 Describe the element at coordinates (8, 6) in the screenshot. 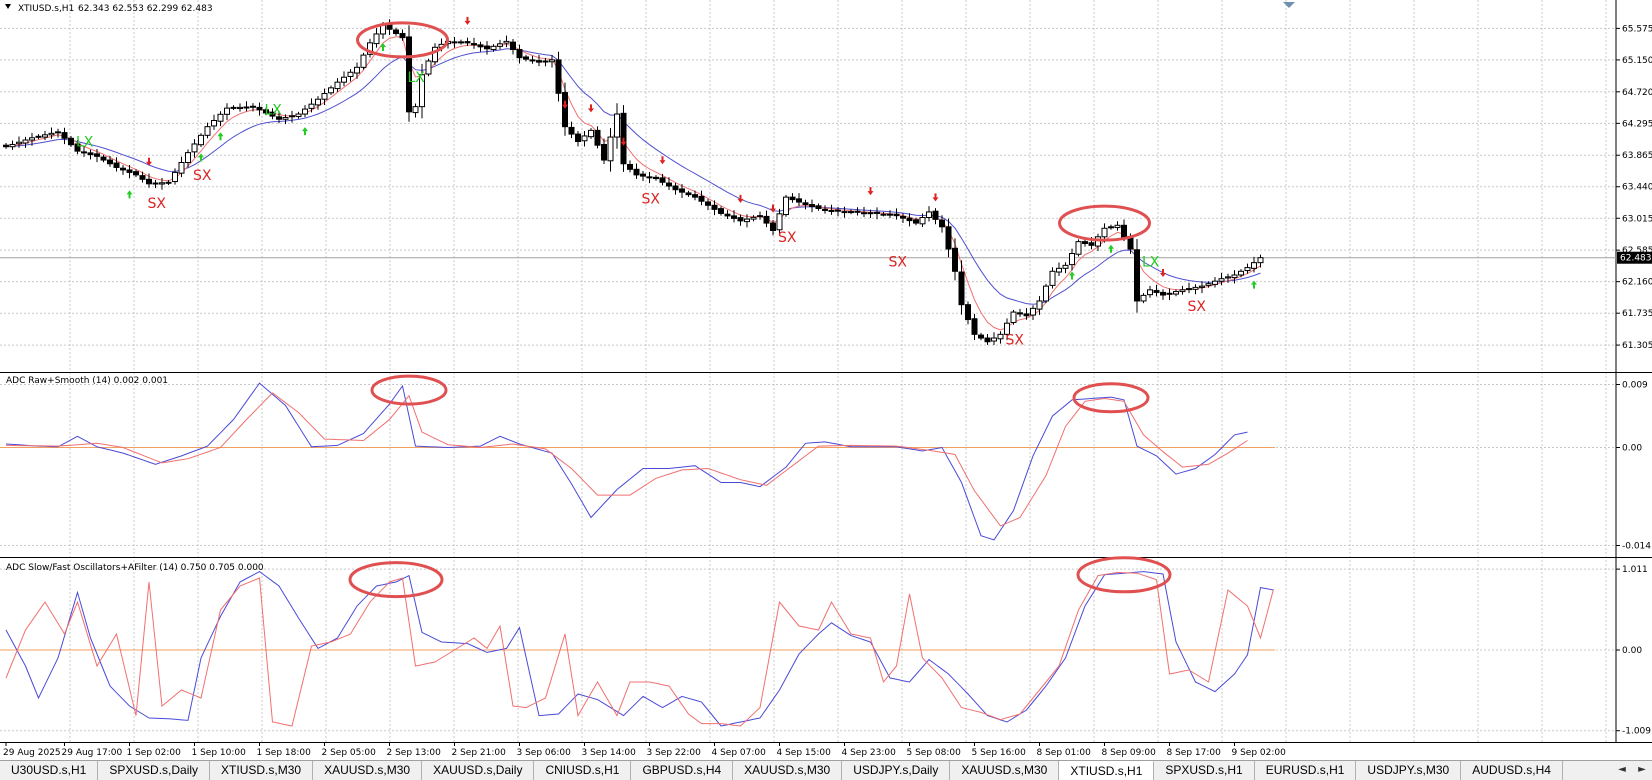

I see `window-menu-triangle-icon` at that location.